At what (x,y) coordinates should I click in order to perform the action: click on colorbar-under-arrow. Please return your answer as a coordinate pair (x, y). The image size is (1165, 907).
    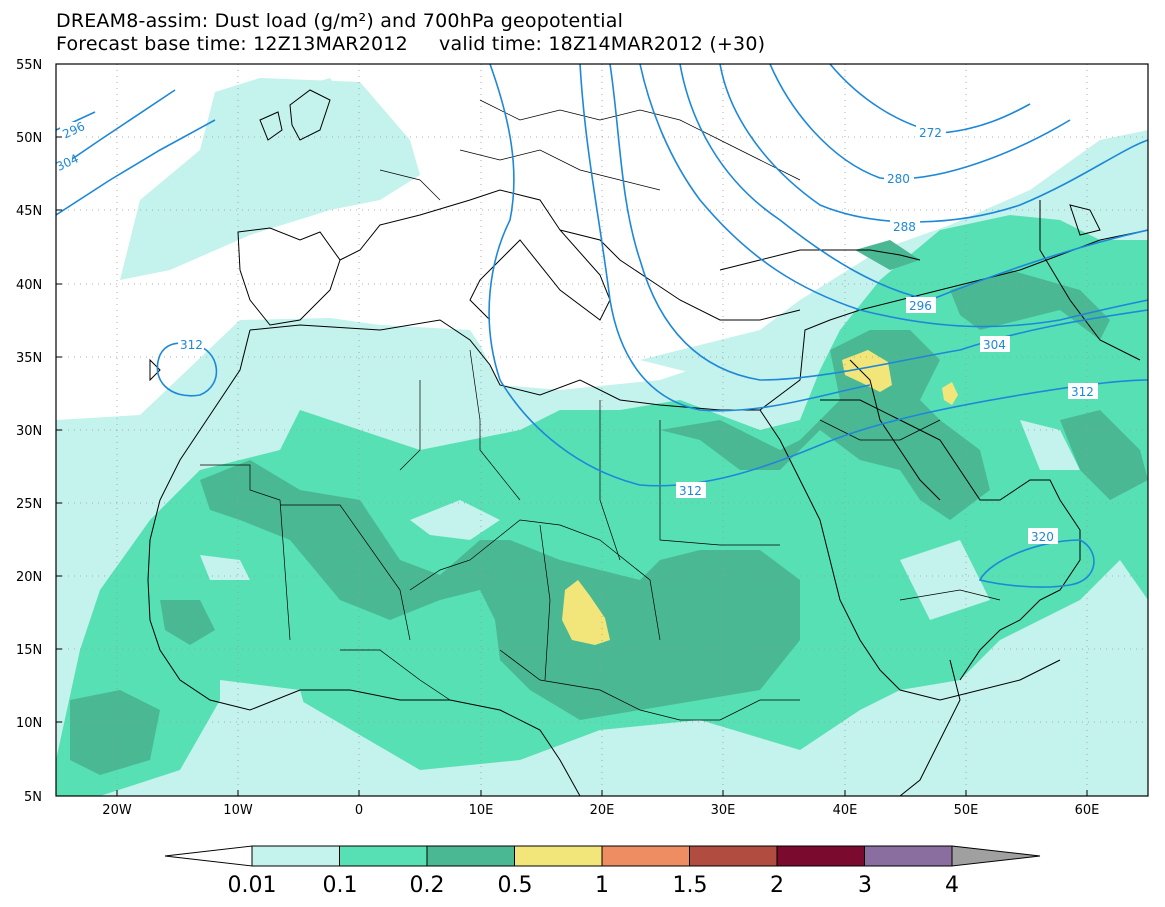
    Looking at the image, I should click on (208, 856).